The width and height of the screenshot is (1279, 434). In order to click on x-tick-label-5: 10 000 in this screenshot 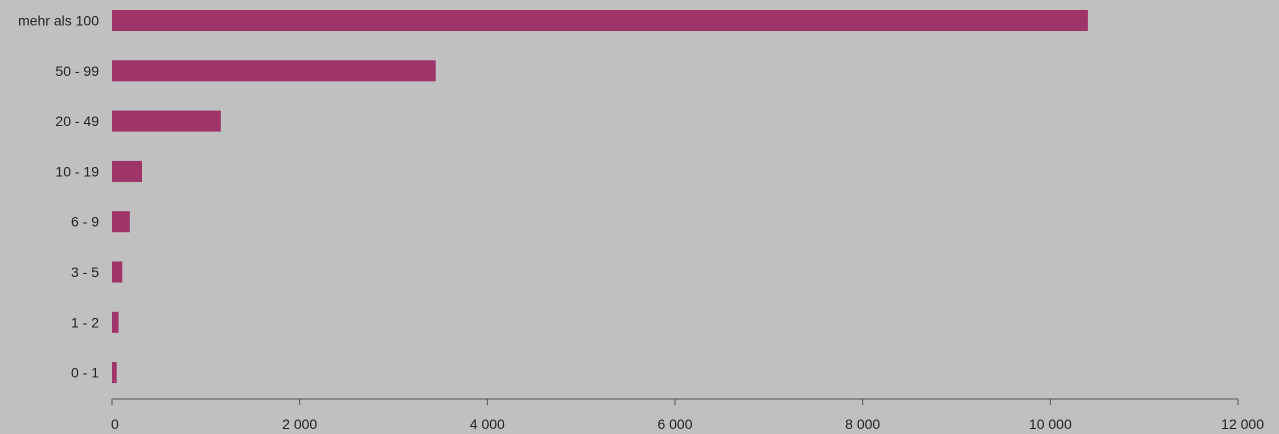, I will do `click(1050, 424)`.